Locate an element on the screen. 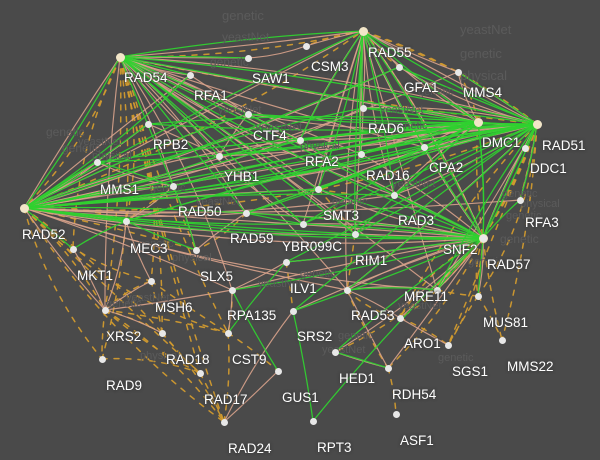 This screenshot has height=460, width=600. graph-node-hed1 is located at coordinates (335, 352).